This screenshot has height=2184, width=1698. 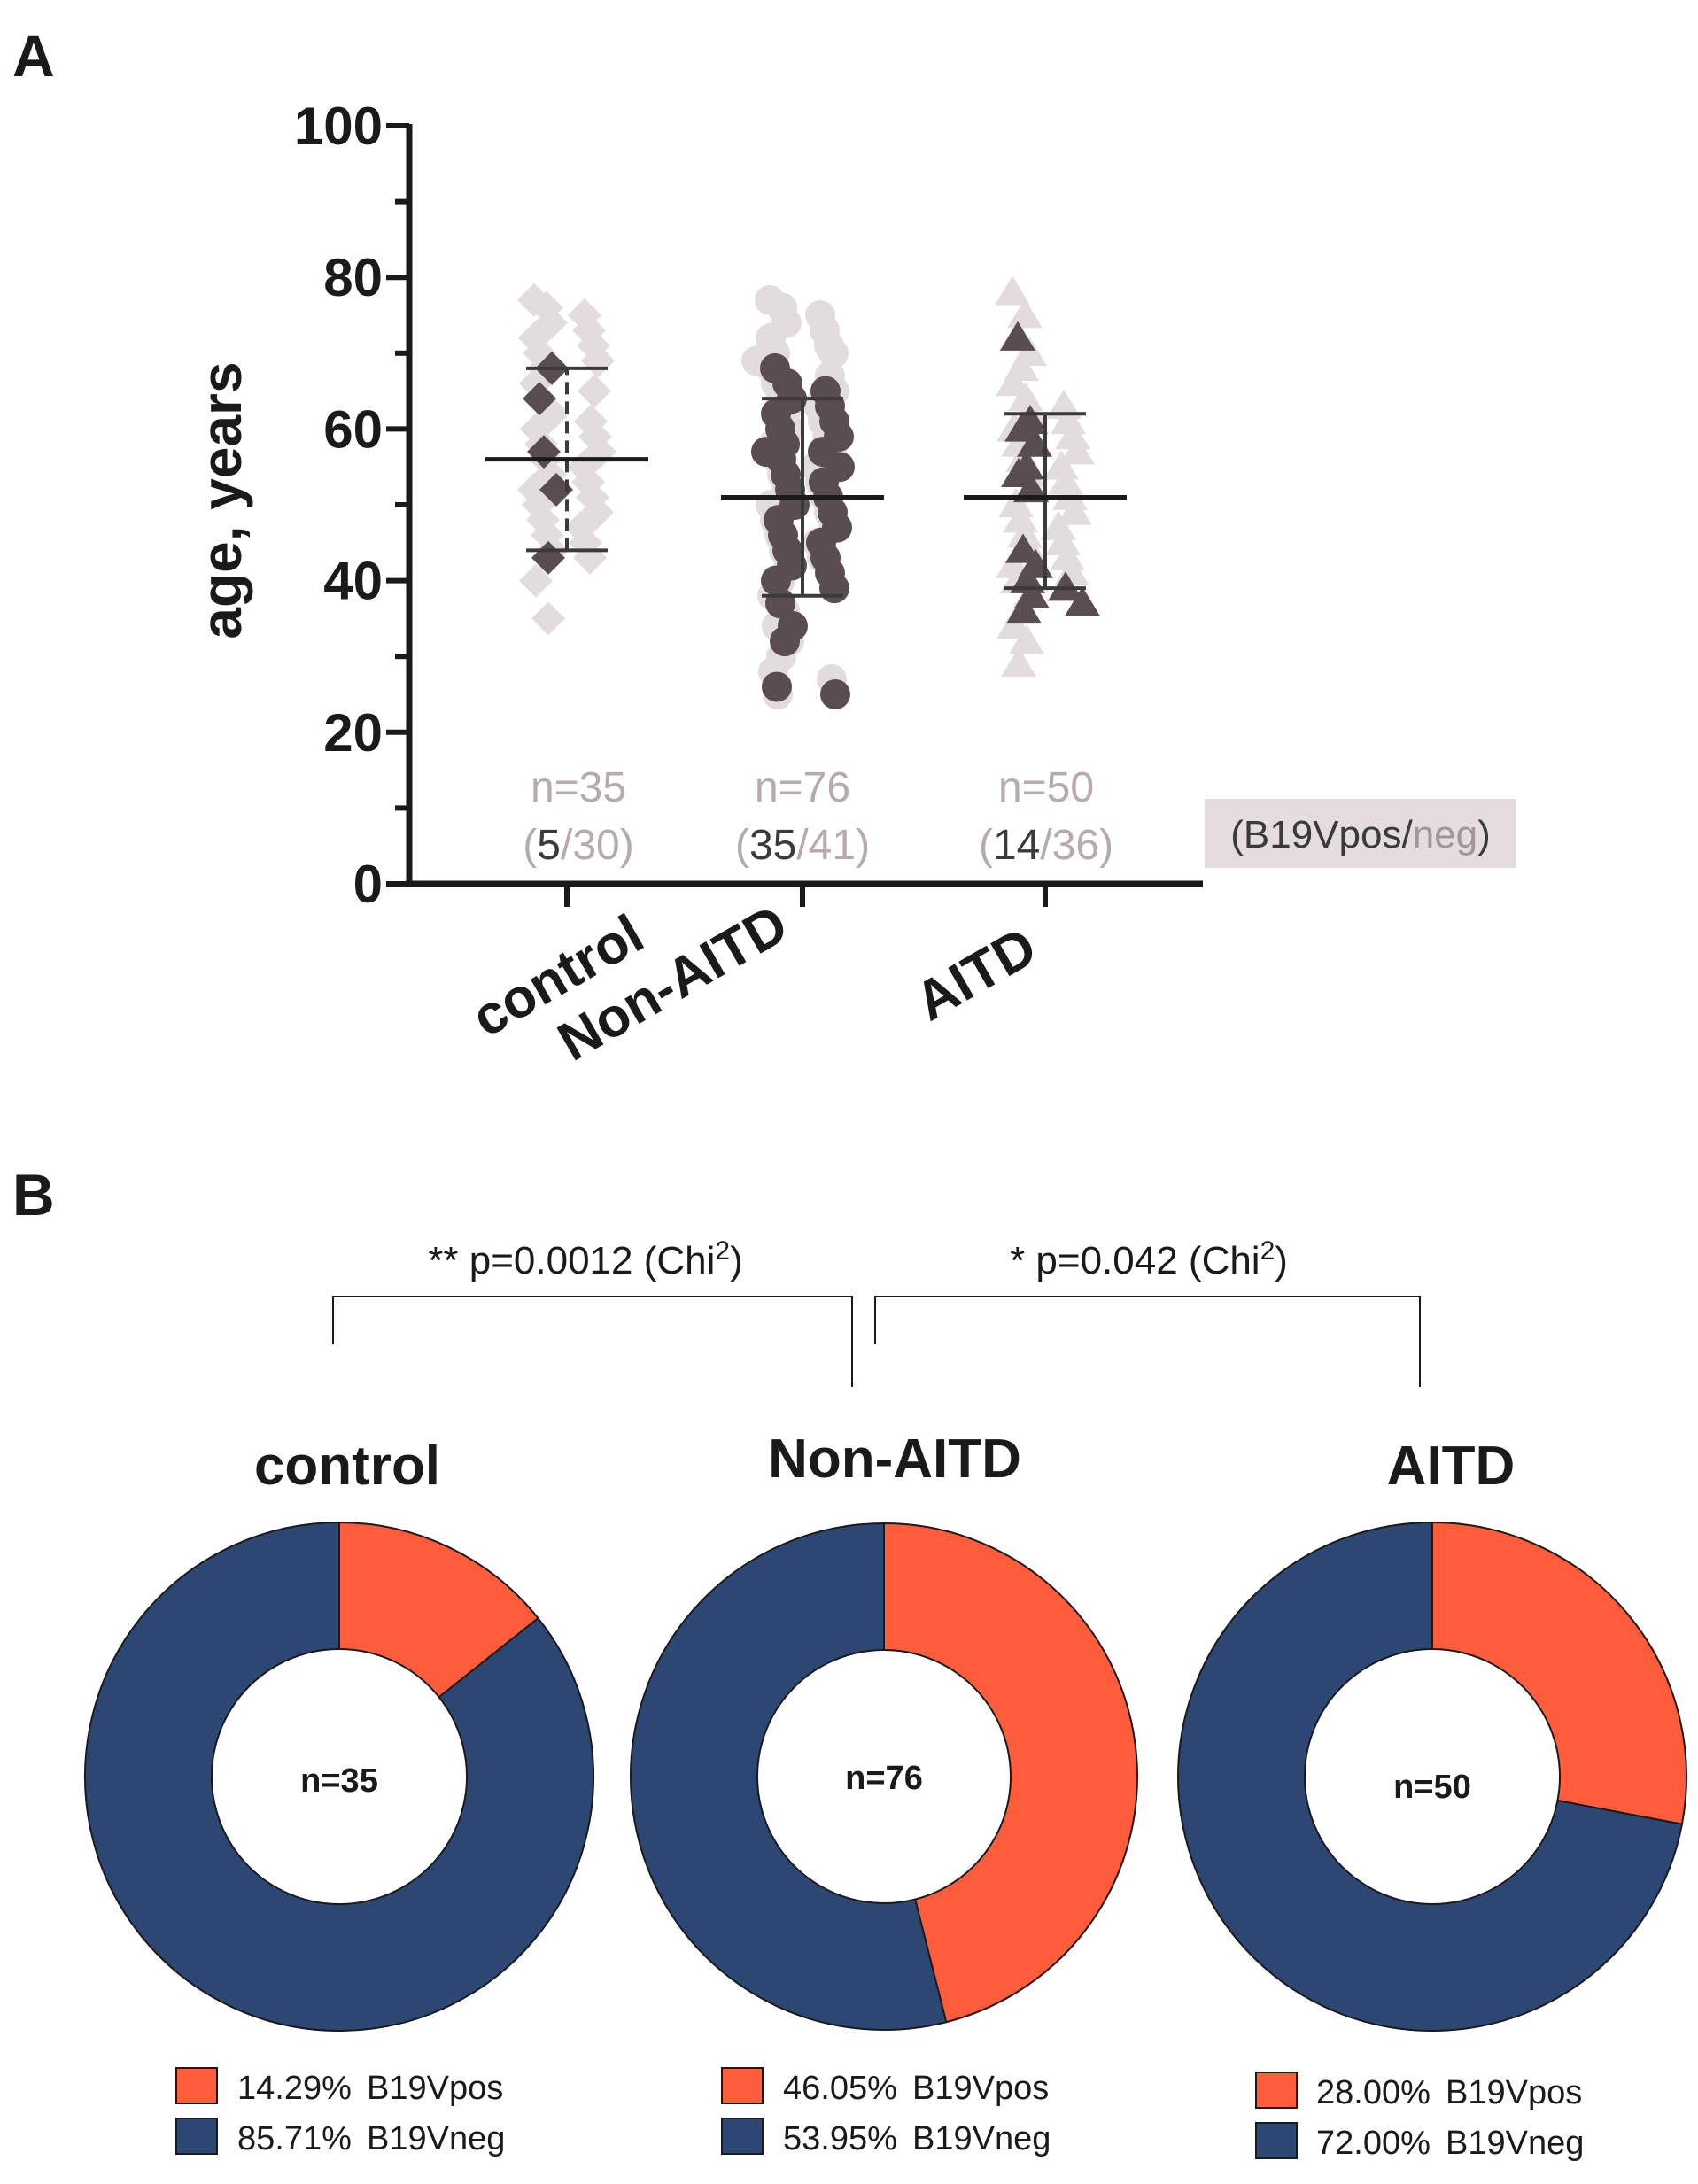 I want to click on y-axis-ticks: 0 20 40 60 80 100, so click(x=351, y=506).